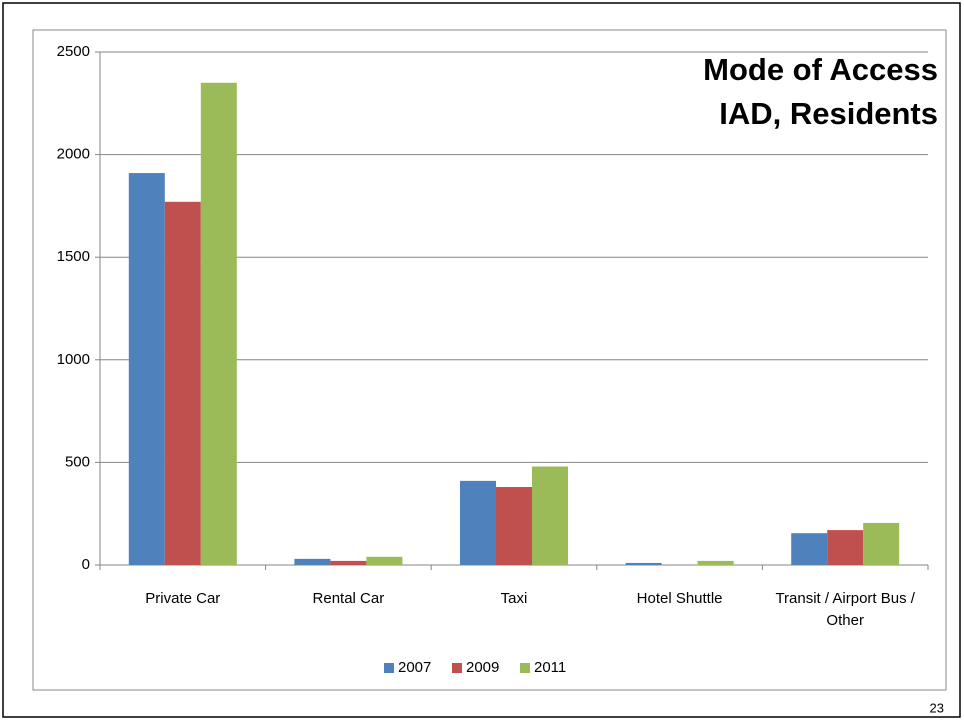 The width and height of the screenshot is (964, 721). What do you see at coordinates (73, 256) in the screenshot?
I see `y-tick-label: 1500` at bounding box center [73, 256].